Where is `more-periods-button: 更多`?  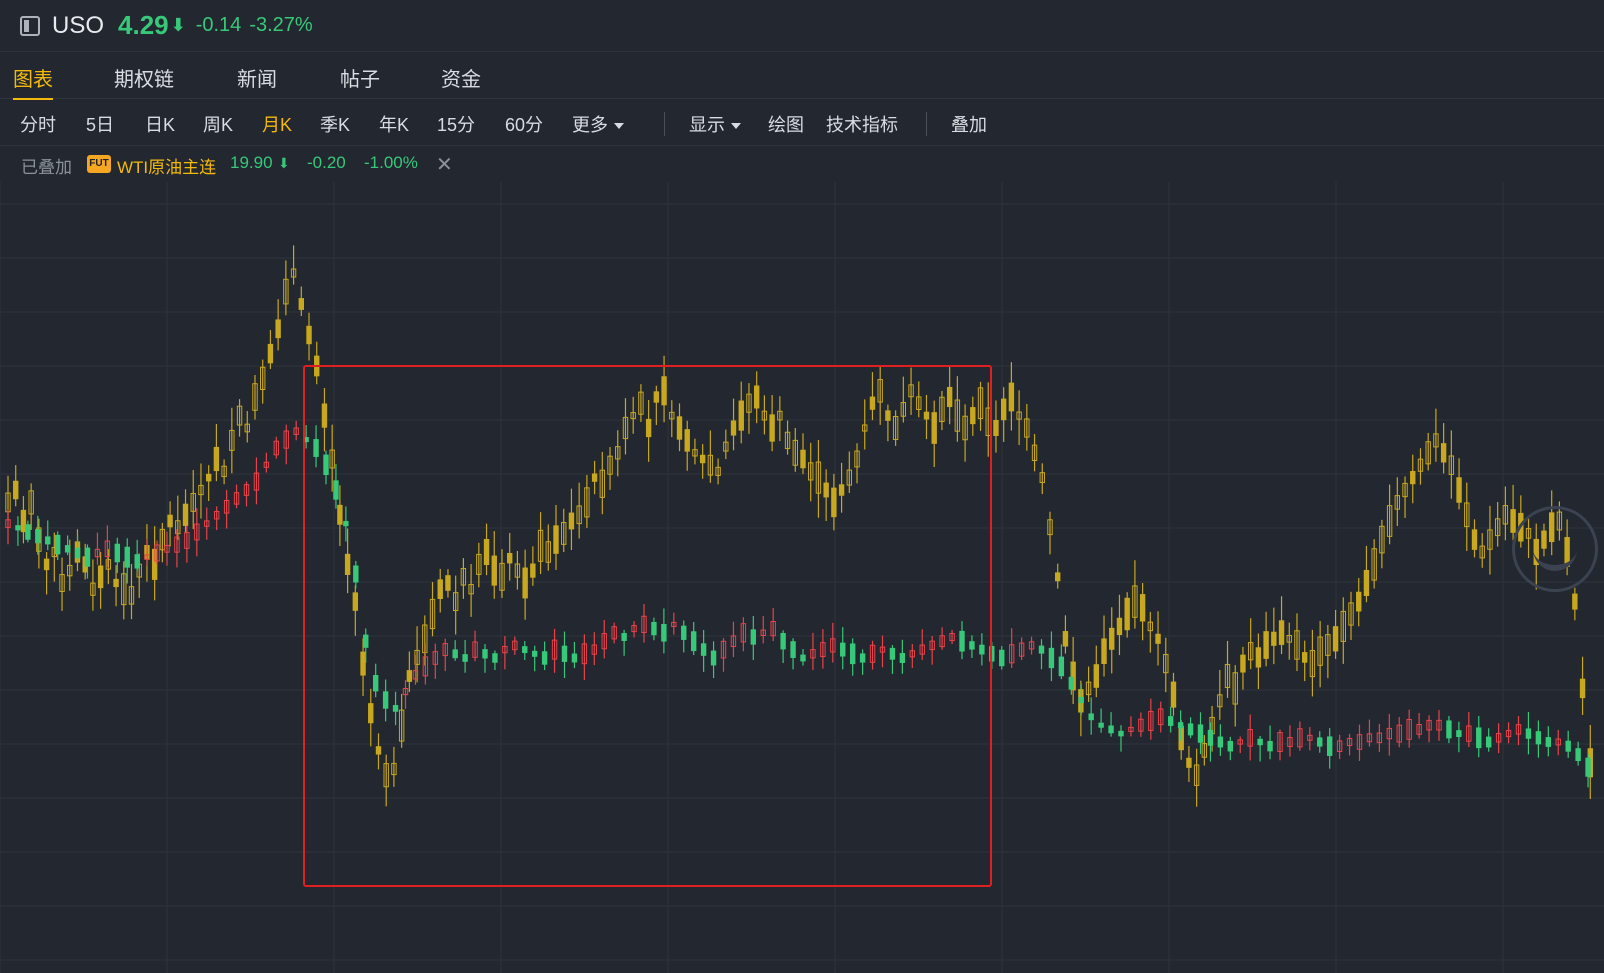 more-periods-button: 更多 is located at coordinates (598, 124).